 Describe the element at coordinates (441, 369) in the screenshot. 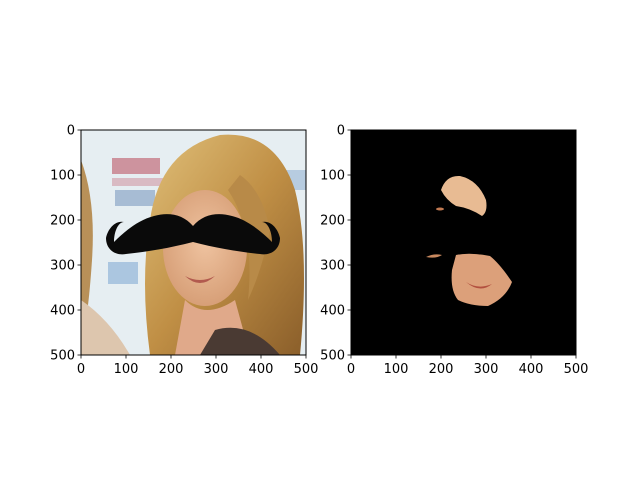

I see `right-x-tick-label: 200` at that location.